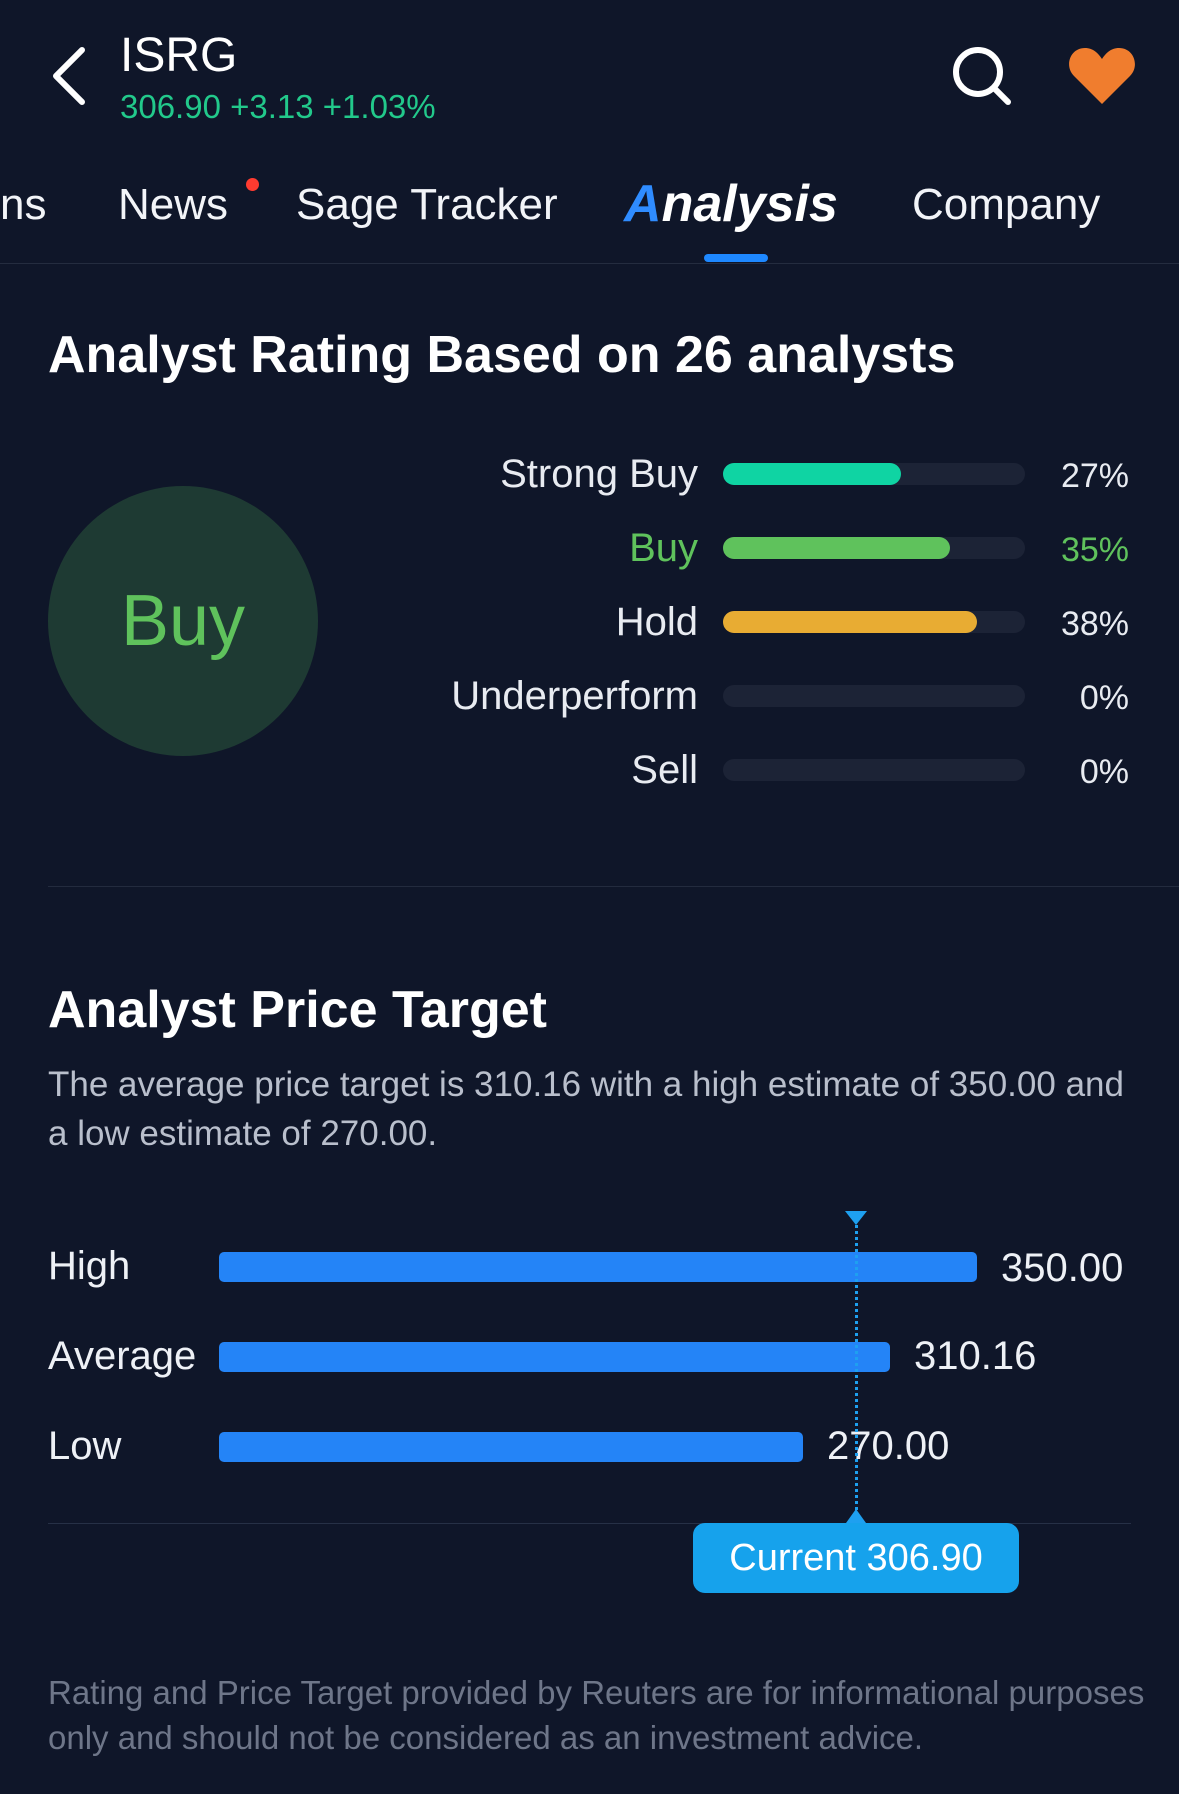 The image size is (1179, 1794). Describe the element at coordinates (298, 1010) in the screenshot. I see `price-target-title: Analyst Price Target` at that location.